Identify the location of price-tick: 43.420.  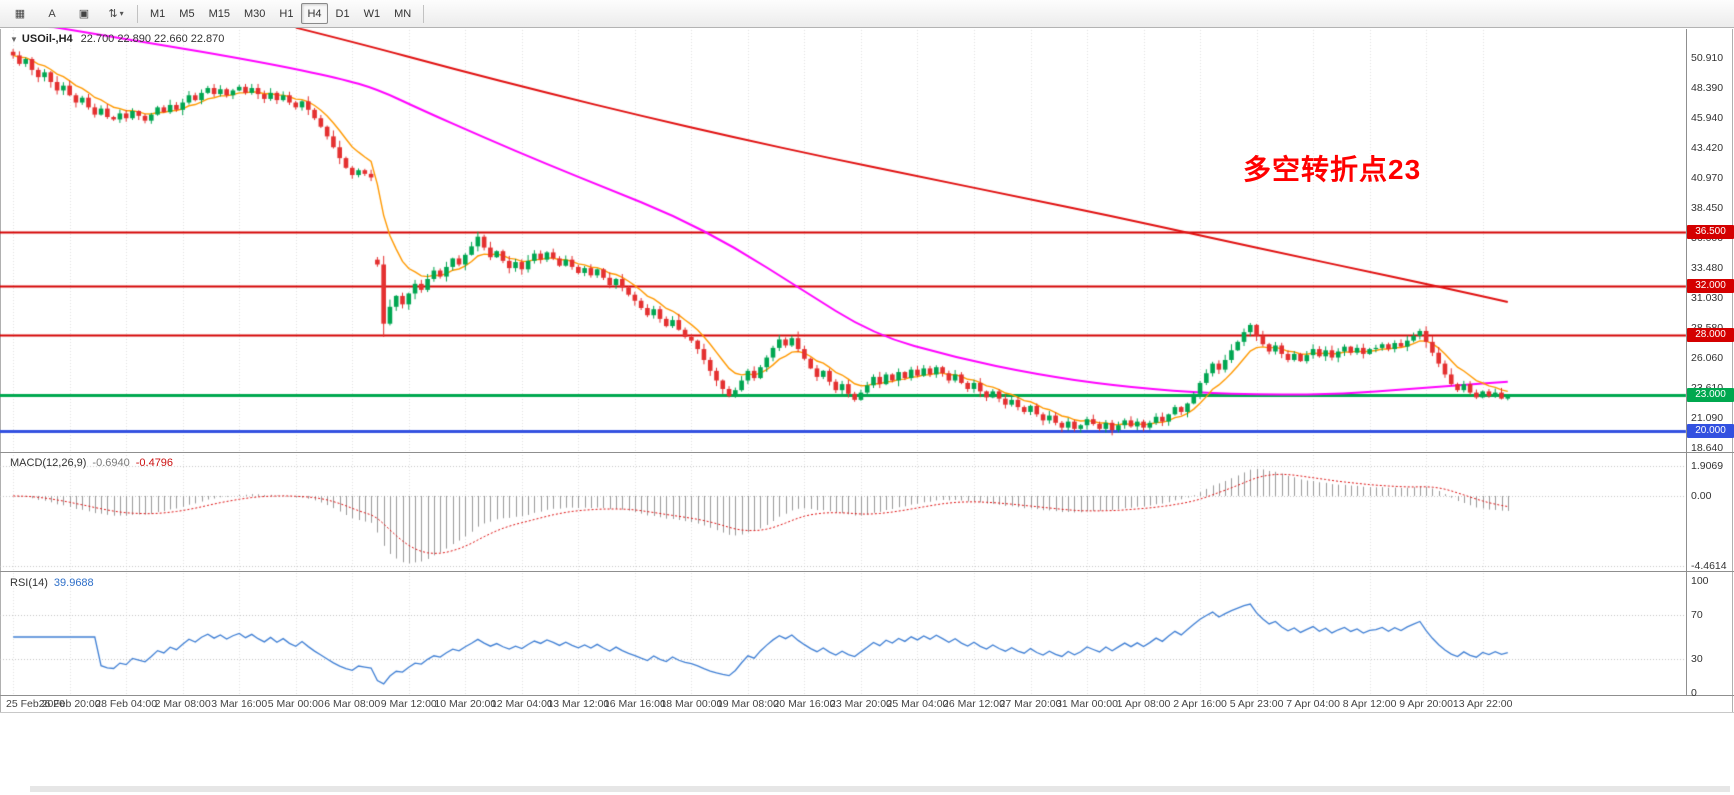
(1707, 147).